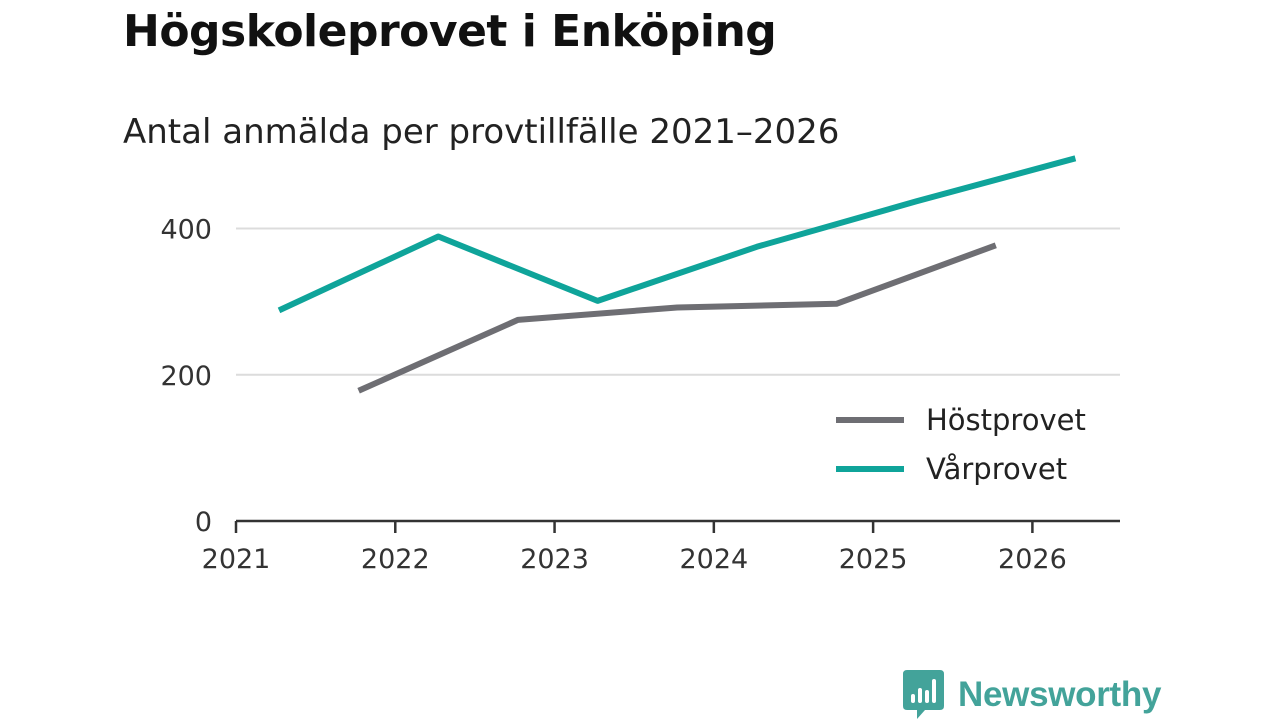 Image resolution: width=1280 pixels, height=720 pixels. Describe the element at coordinates (923, 694) in the screenshot. I see `newsworthy-logo-icon` at that location.